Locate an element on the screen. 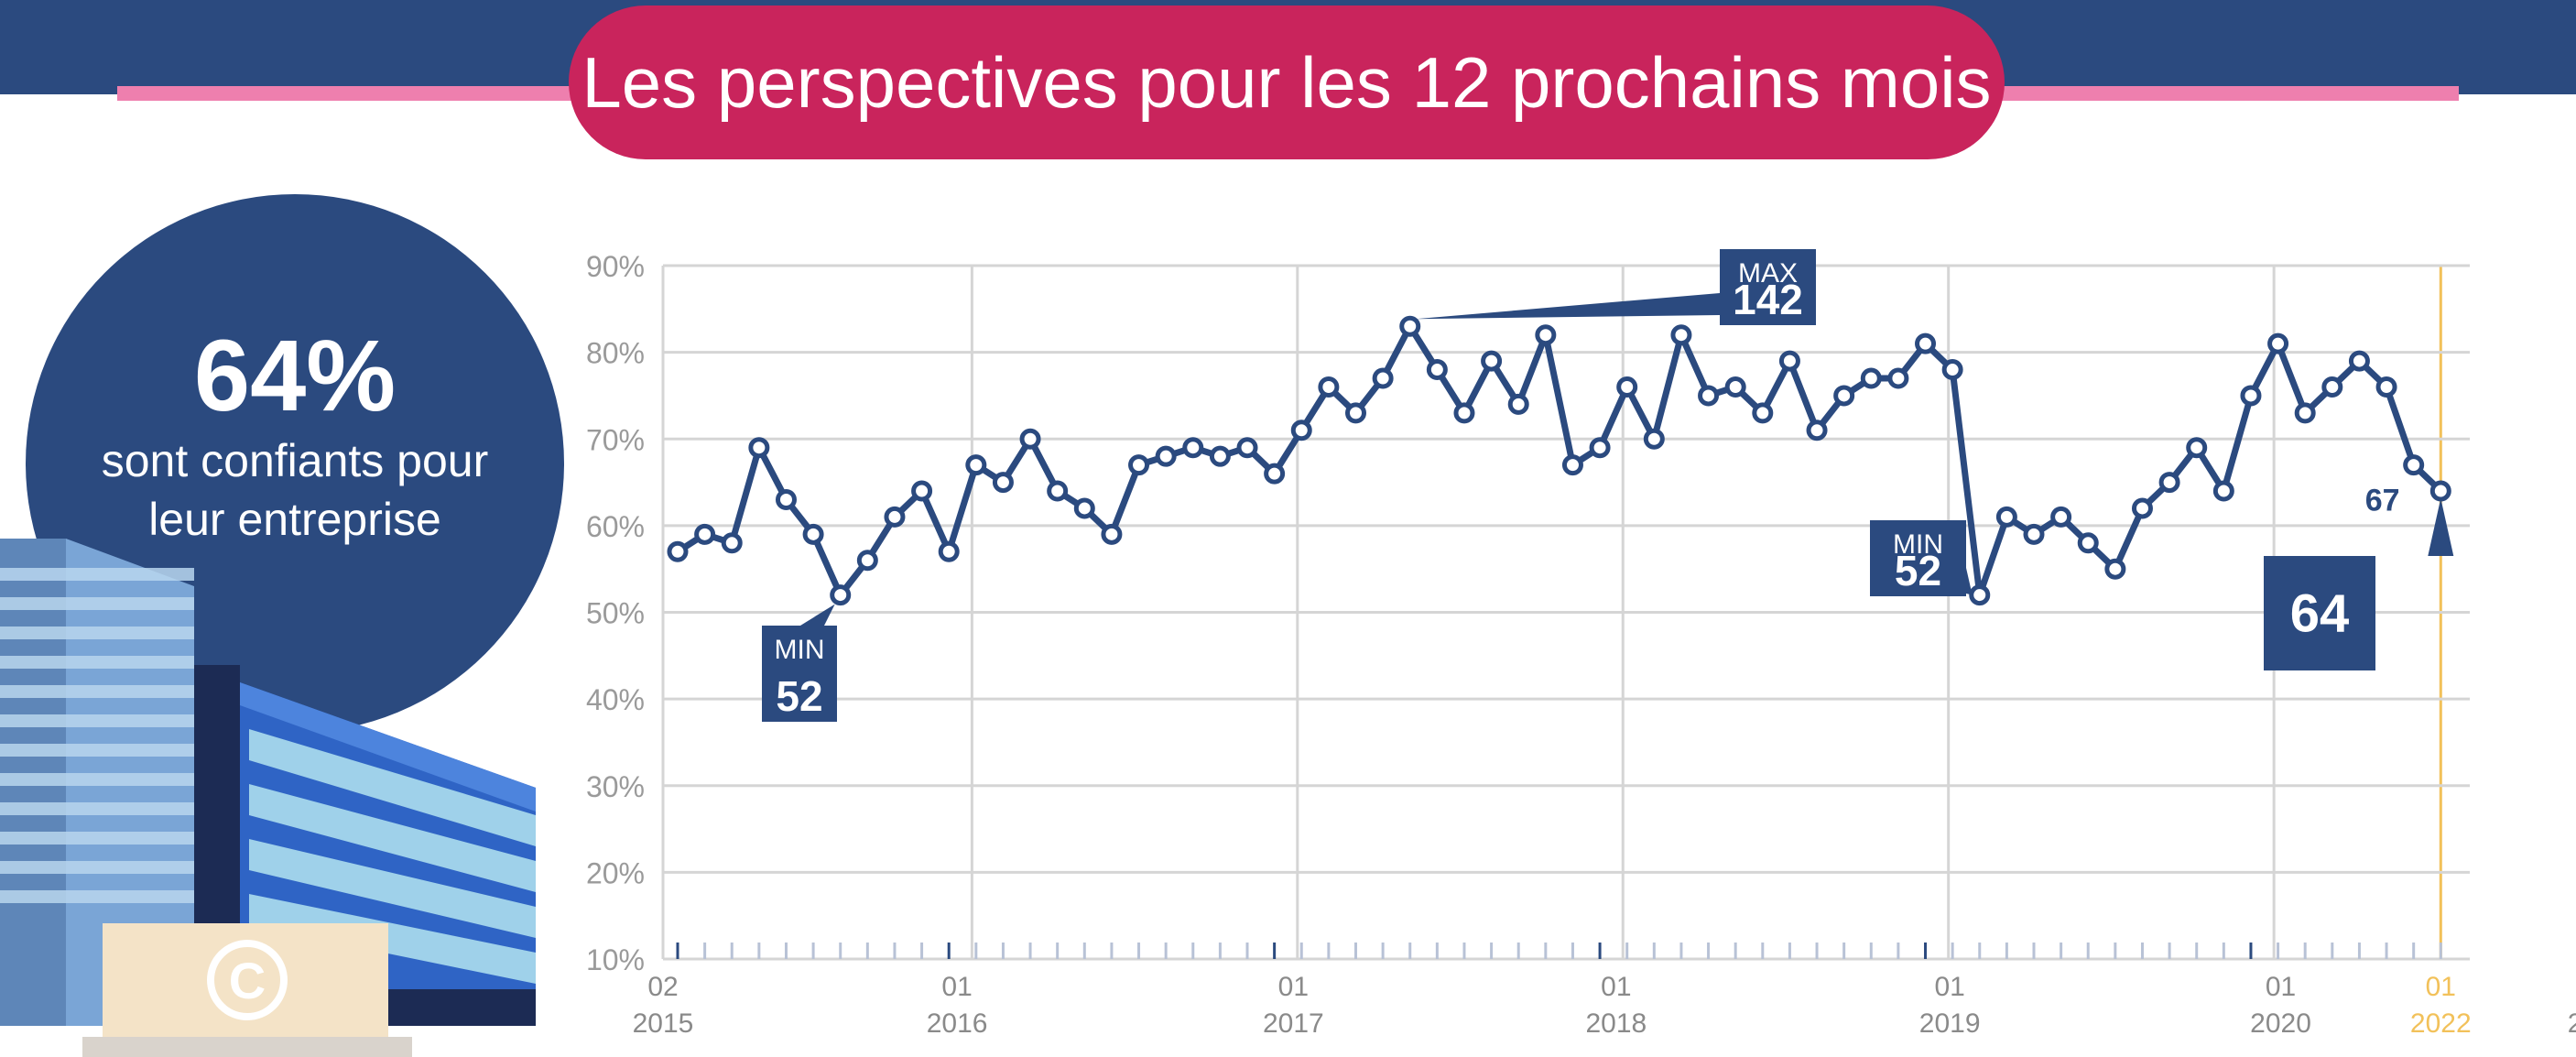 This screenshot has height=1057, width=2576. copyright-icon is located at coordinates (247, 980).